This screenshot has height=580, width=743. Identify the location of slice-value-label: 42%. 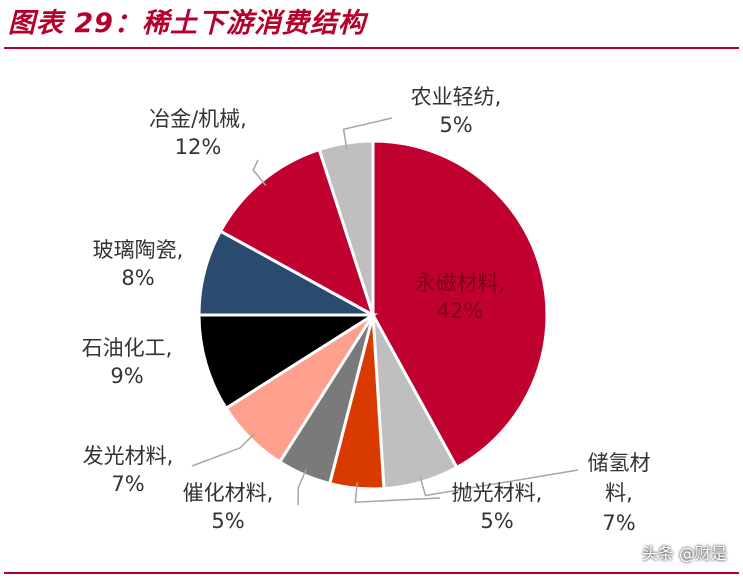
(460, 311).